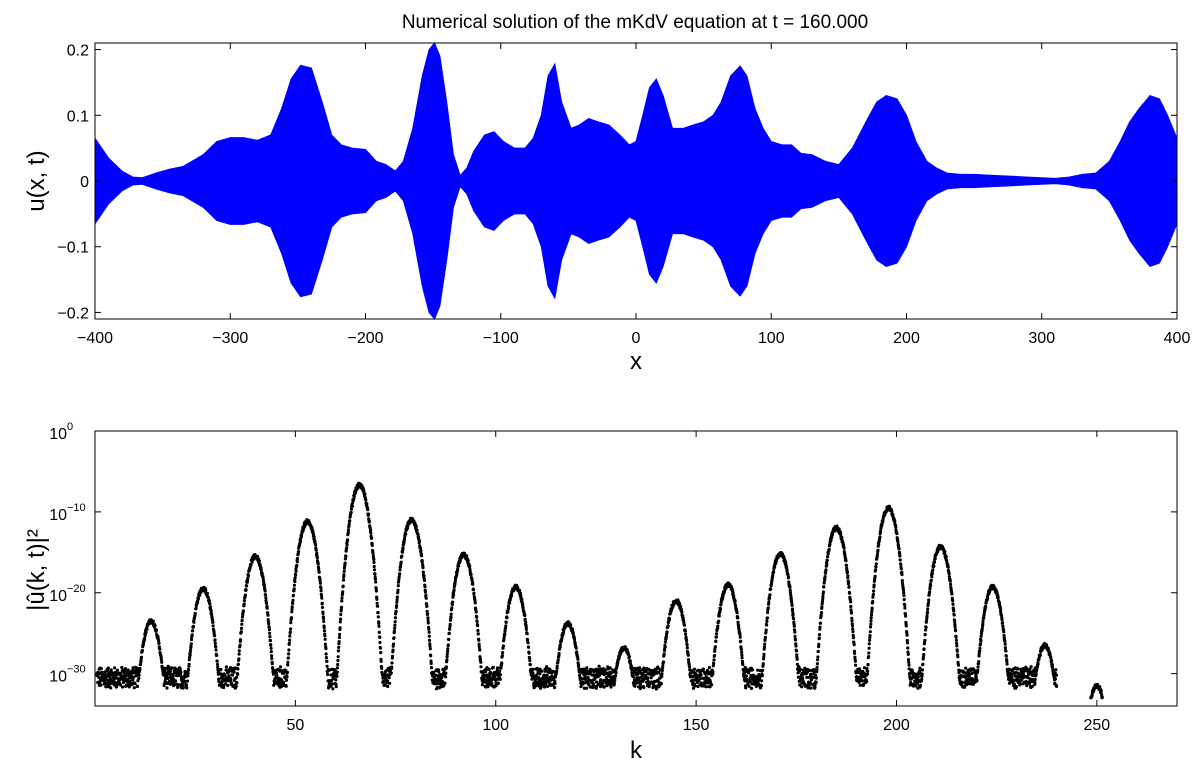 Image resolution: width=1200 pixels, height=767 pixels. I want to click on top-x-tick-label: 400, so click(1177, 338).